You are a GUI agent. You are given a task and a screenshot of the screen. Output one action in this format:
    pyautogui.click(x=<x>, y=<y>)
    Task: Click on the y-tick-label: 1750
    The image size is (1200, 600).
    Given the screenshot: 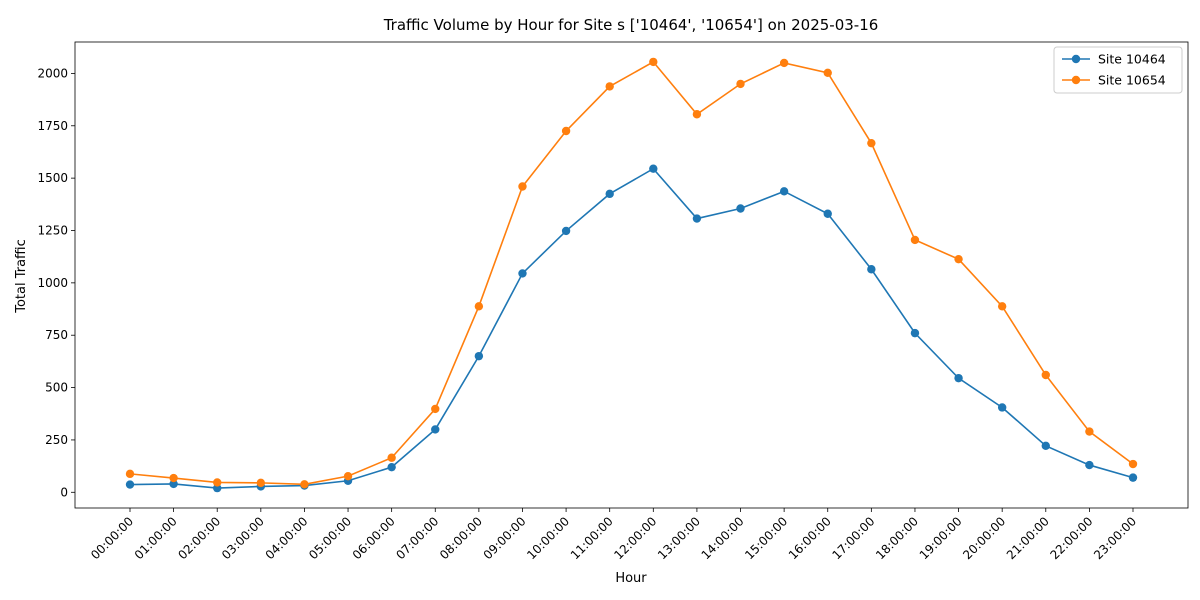 What is the action you would take?
    pyautogui.click(x=52, y=126)
    